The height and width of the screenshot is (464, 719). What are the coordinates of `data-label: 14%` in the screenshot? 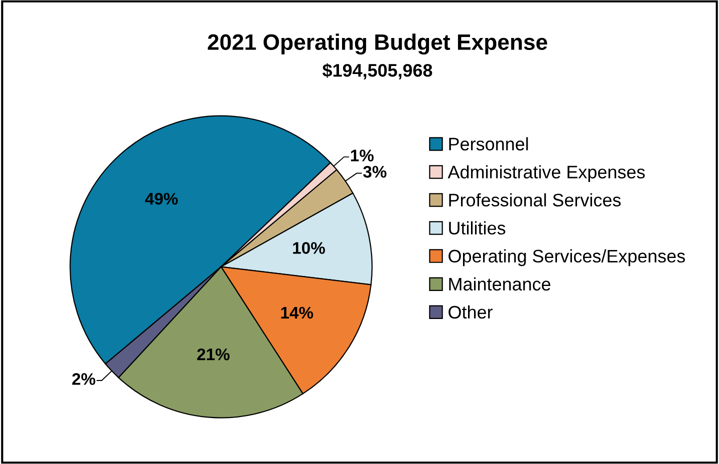 It's located at (297, 312).